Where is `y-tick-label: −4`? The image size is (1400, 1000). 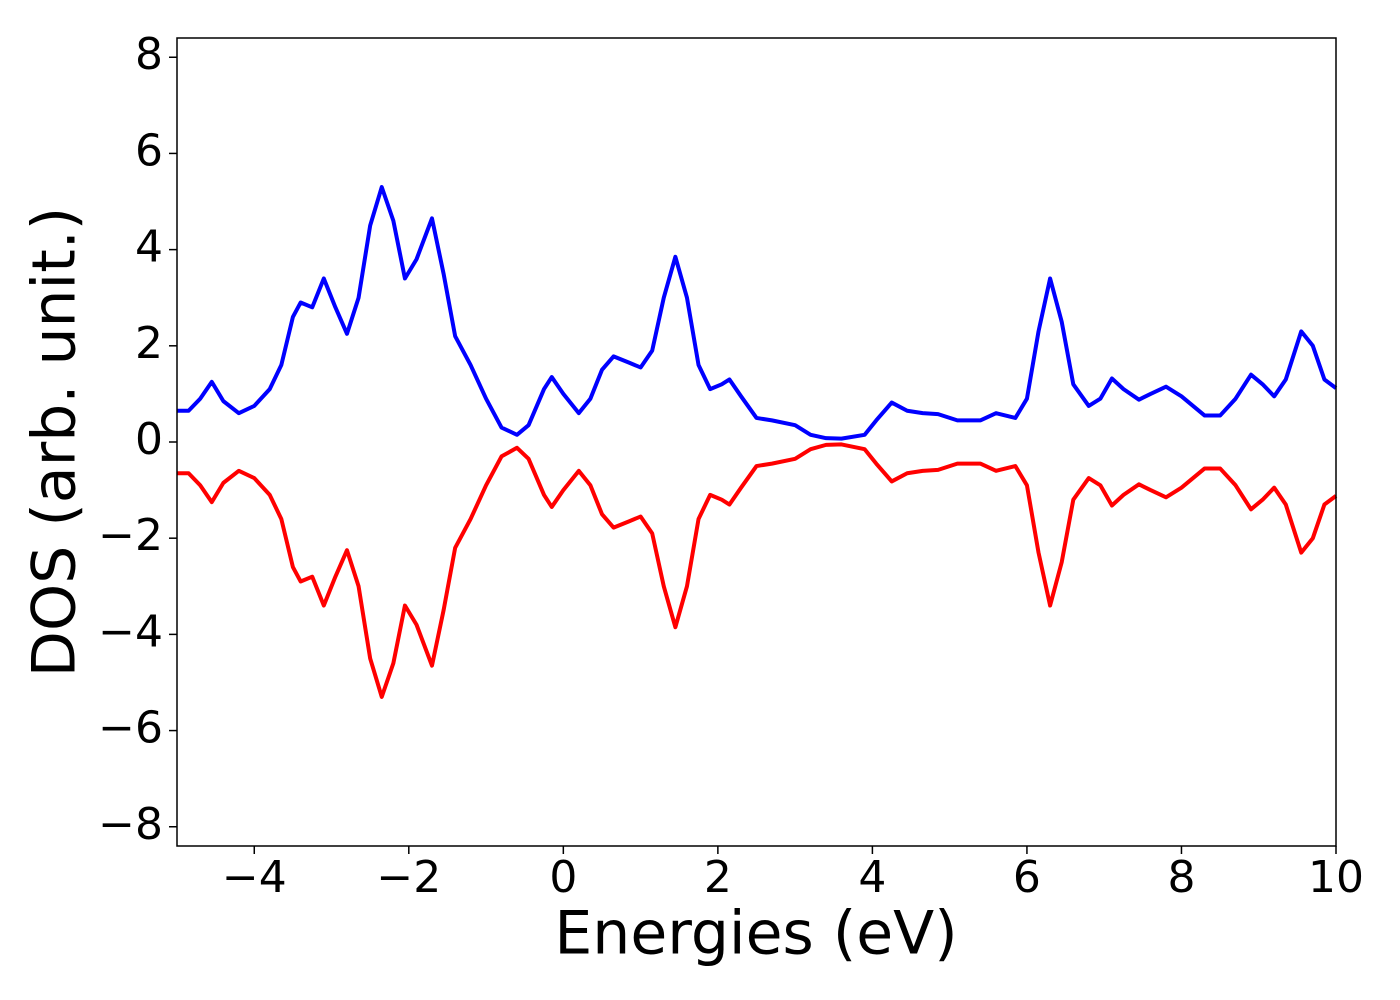 y-tick-label: −4 is located at coordinates (130, 631).